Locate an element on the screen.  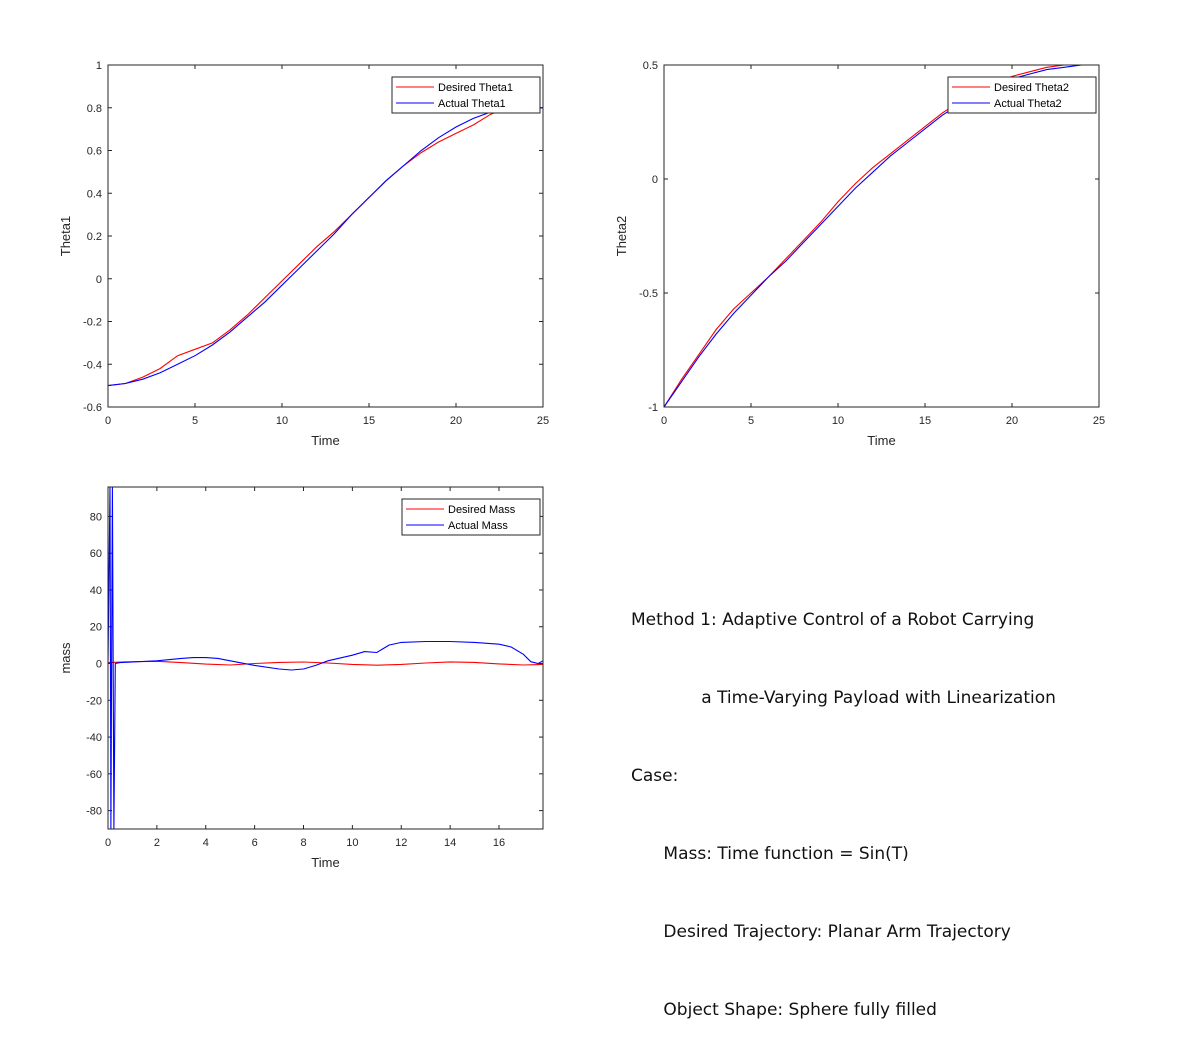
series-line-actual-theta2 is located at coordinates (881, 236).